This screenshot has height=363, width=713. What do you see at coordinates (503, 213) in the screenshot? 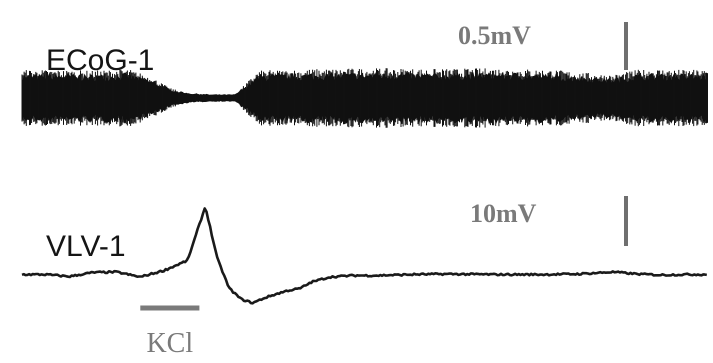
I see `vlv-scale-bar-label: 10mV` at bounding box center [503, 213].